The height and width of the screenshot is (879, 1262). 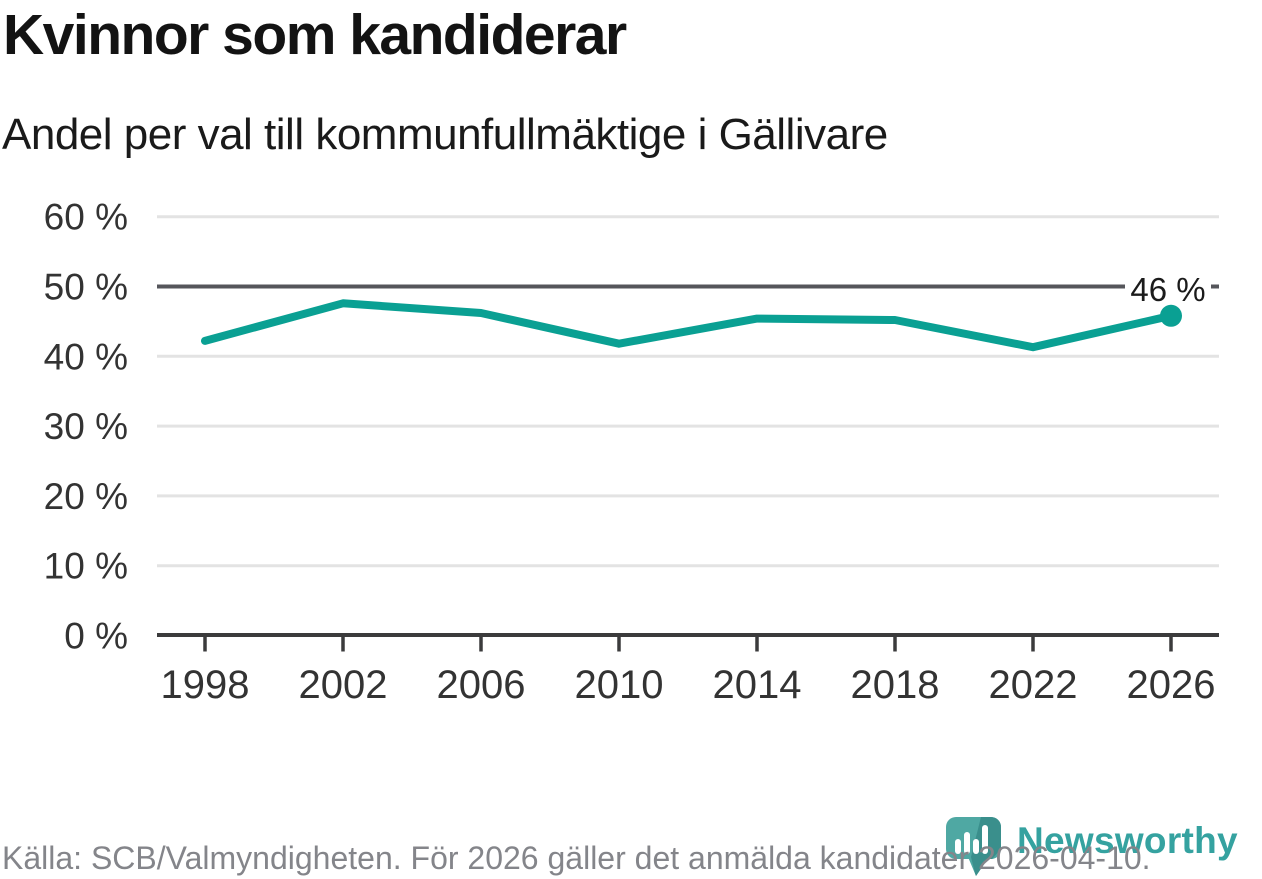 I want to click on y-tick-label: 60 %, so click(x=86, y=217).